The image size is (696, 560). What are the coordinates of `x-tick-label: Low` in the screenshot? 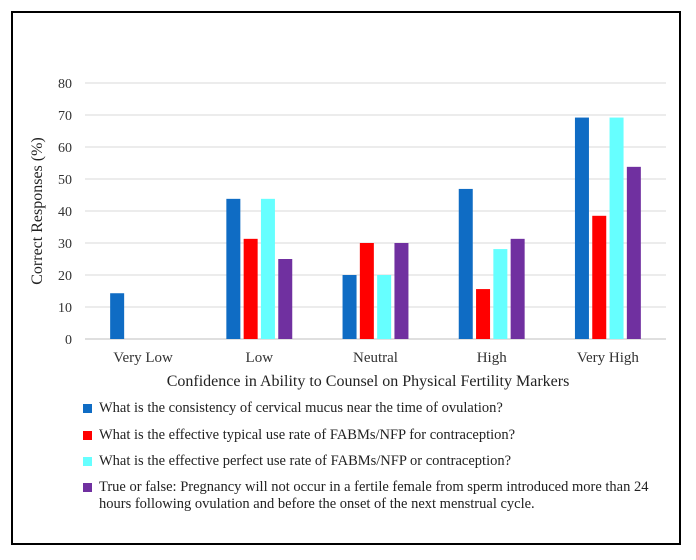 It's located at (260, 358).